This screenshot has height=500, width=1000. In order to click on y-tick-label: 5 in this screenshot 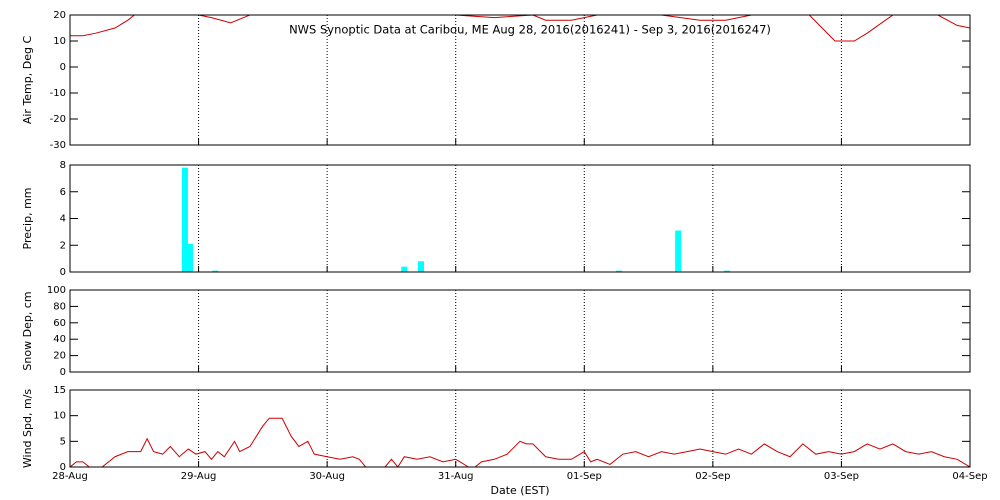, I will do `click(63, 441)`.